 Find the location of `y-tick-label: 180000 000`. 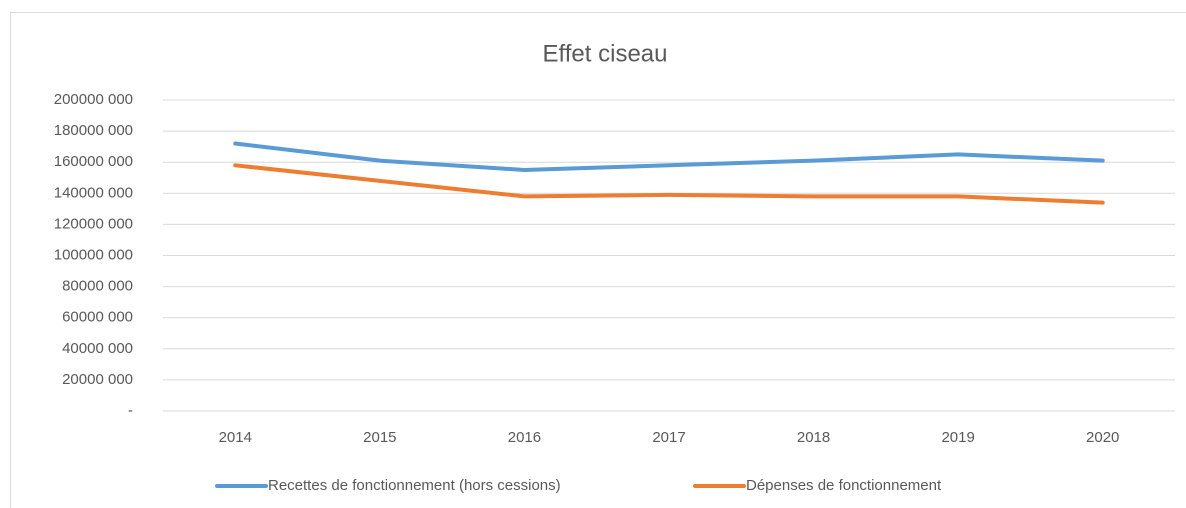

y-tick-label: 180000 000 is located at coordinates (93, 130).